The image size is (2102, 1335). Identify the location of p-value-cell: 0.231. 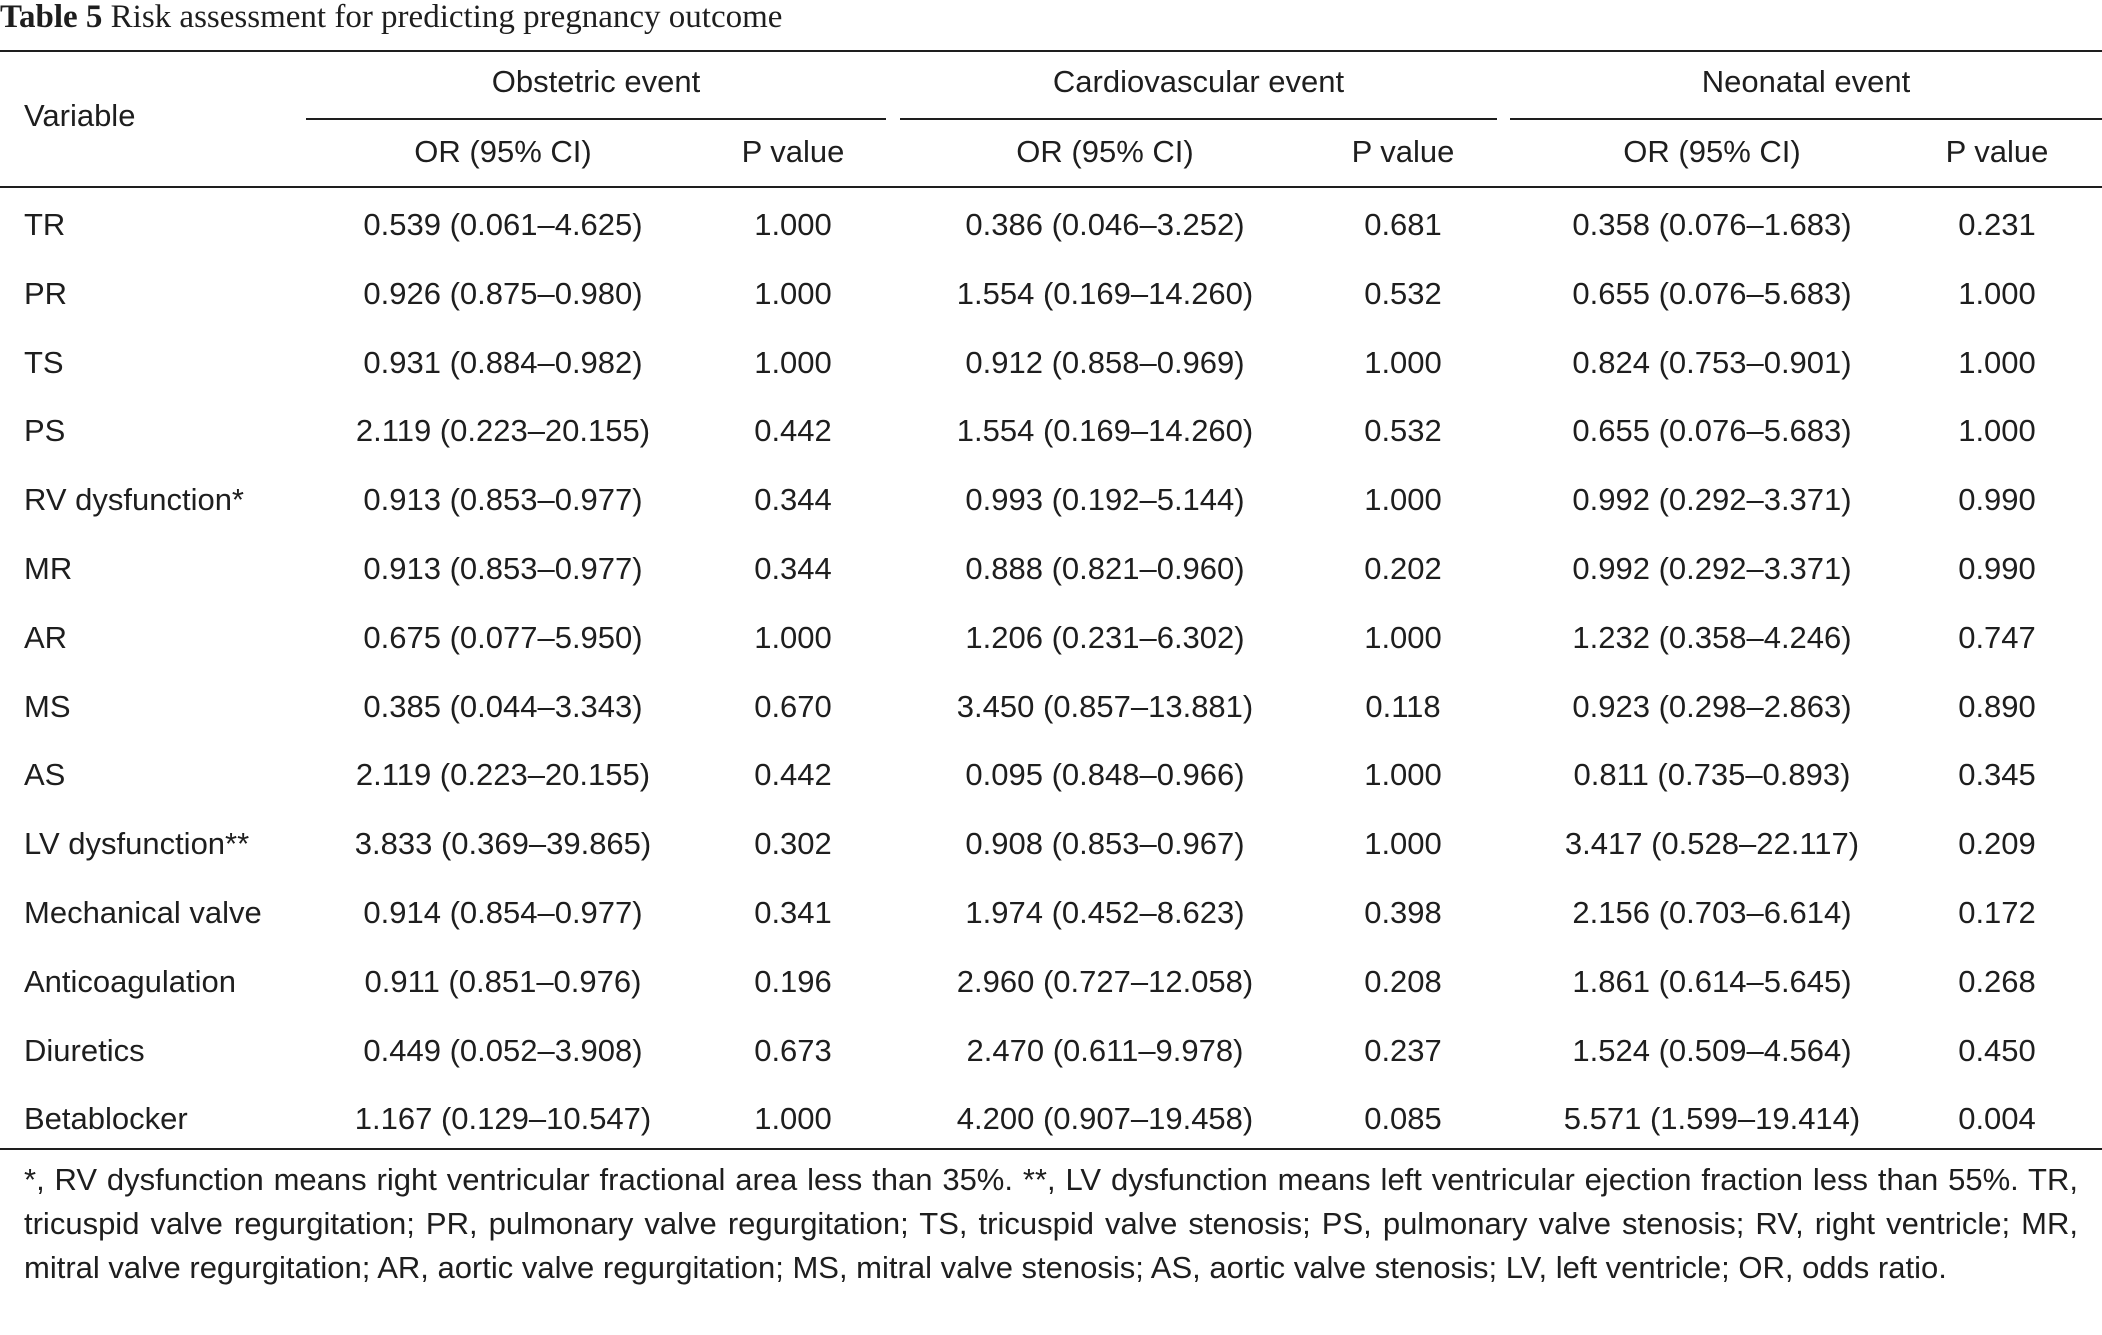
(1997, 224).